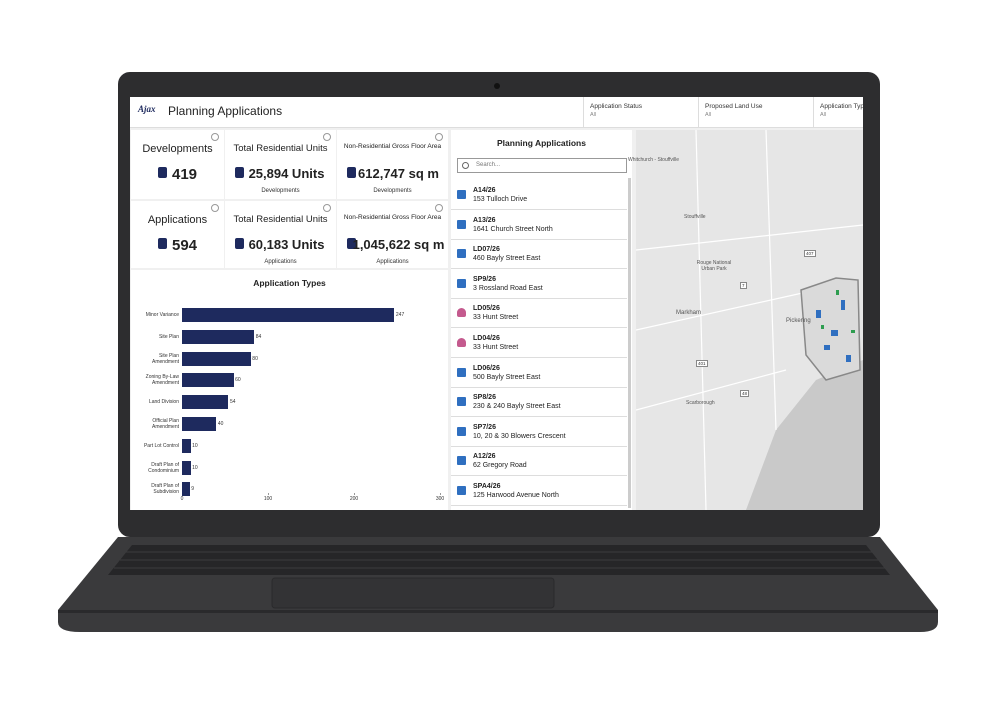  I want to click on item-id: LD04/26, so click(486, 338).